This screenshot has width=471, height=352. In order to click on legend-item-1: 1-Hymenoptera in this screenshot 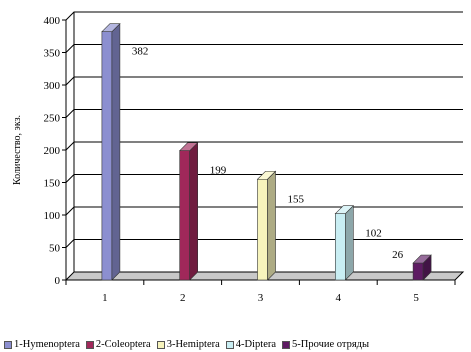, I will do `click(42, 344)`.